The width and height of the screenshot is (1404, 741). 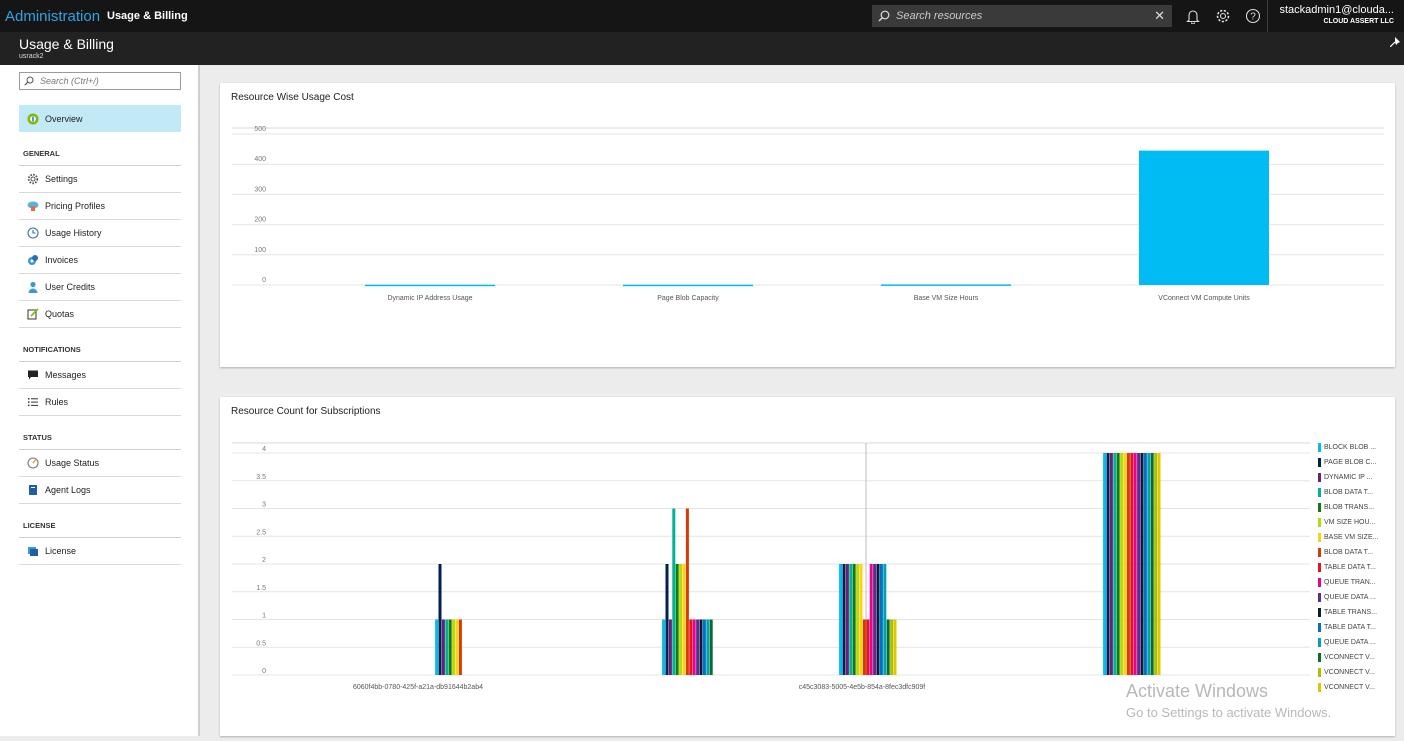 I want to click on pin-icon, so click(x=1395, y=42).